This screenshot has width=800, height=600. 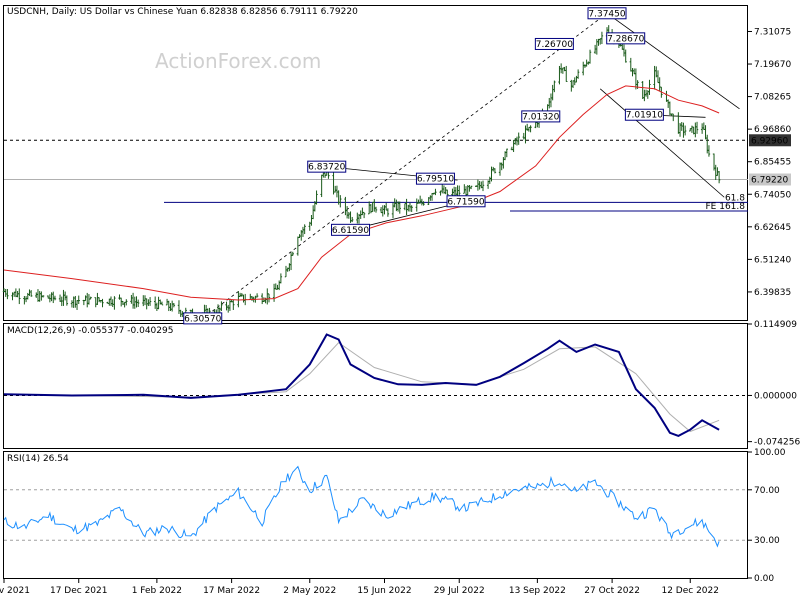 What do you see at coordinates (772, 163) in the screenshot?
I see `price-y-tick-label: 6.85455` at bounding box center [772, 163].